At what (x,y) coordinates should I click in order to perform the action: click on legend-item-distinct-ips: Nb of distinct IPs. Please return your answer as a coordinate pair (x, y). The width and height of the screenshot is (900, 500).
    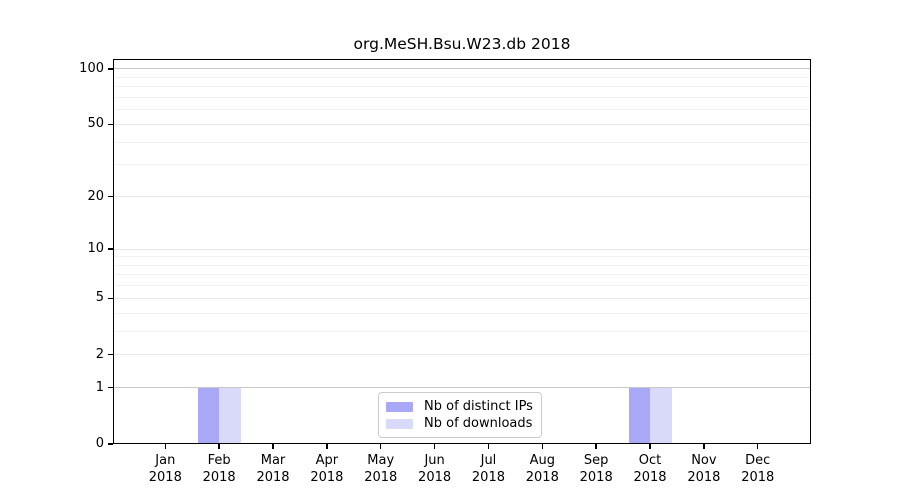
    Looking at the image, I should click on (459, 407).